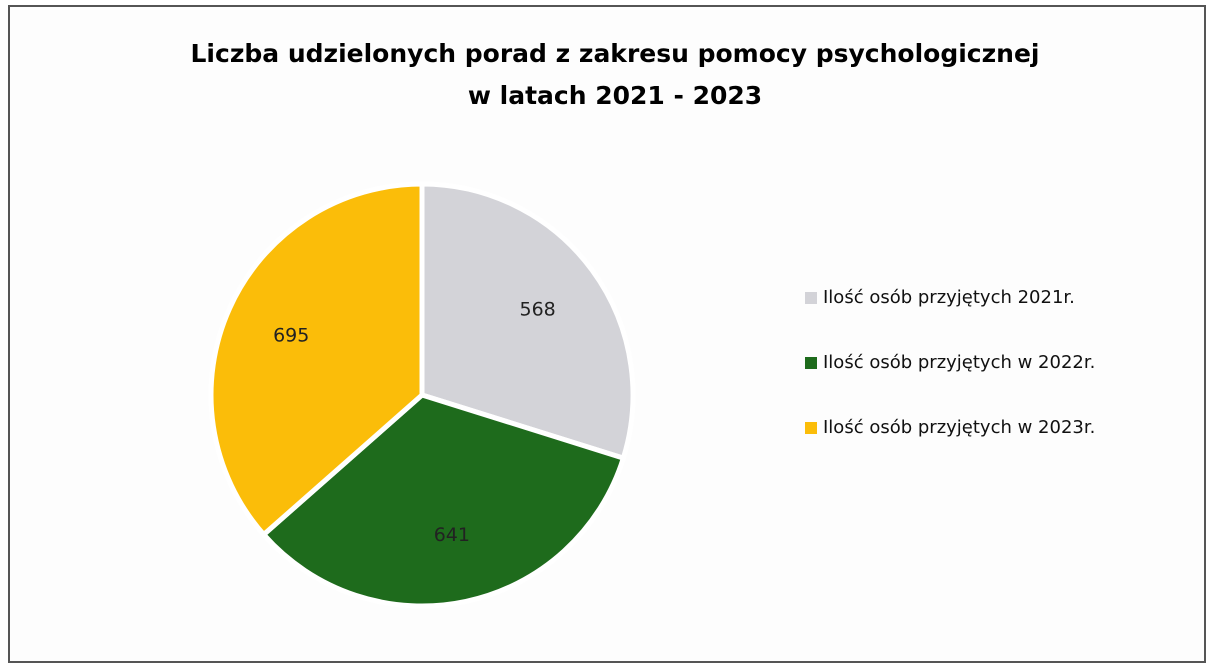 This screenshot has height=667, width=1209. Describe the element at coordinates (452, 535) in the screenshot. I see `data-label: 641` at that location.